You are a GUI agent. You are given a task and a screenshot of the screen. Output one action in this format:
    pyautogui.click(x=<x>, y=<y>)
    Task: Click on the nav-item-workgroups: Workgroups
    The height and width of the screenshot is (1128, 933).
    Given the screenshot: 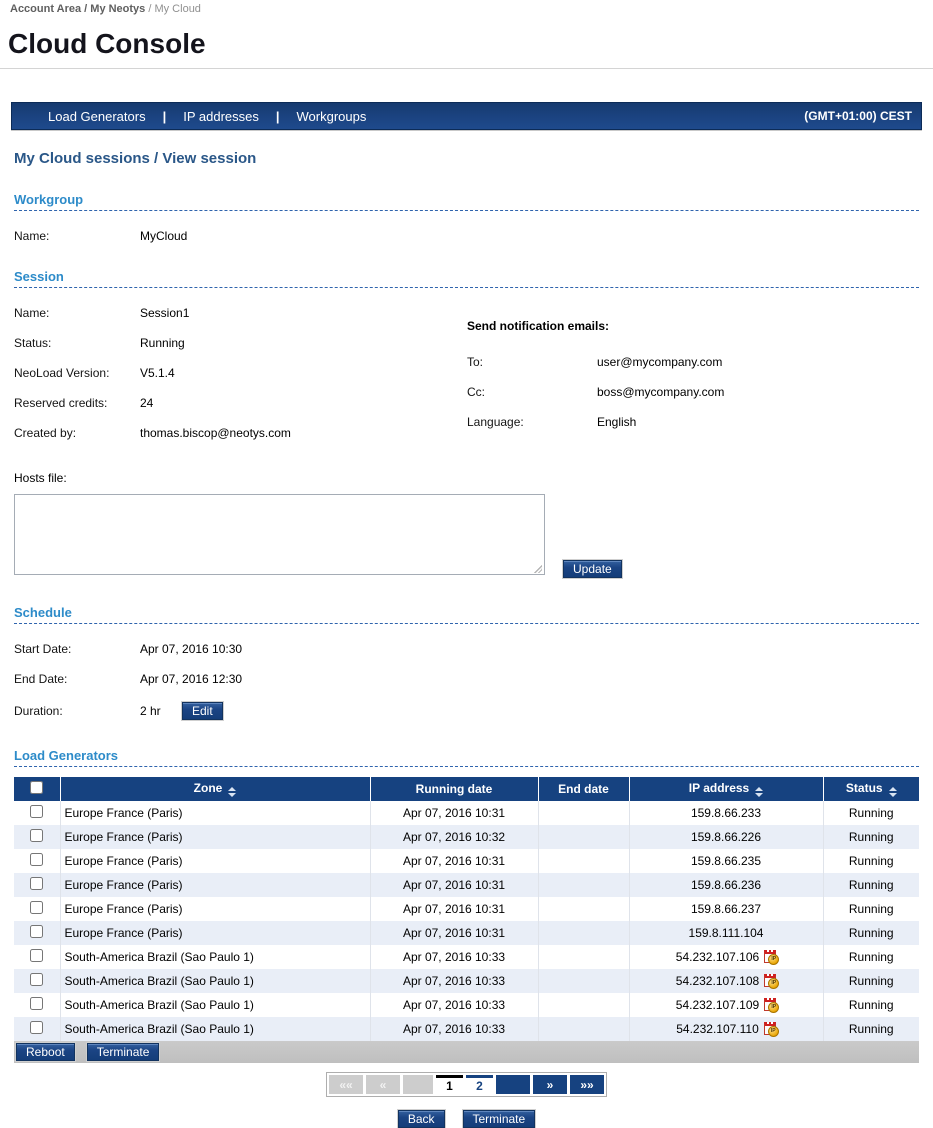 What is the action you would take?
    pyautogui.click(x=331, y=116)
    